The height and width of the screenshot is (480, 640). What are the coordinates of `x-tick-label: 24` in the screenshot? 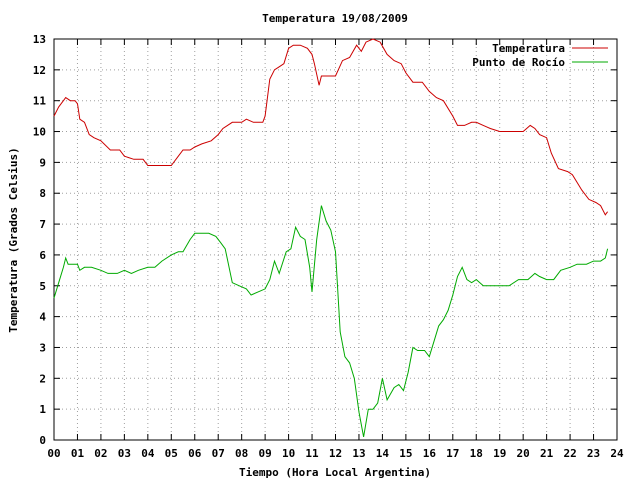 It's located at (617, 453).